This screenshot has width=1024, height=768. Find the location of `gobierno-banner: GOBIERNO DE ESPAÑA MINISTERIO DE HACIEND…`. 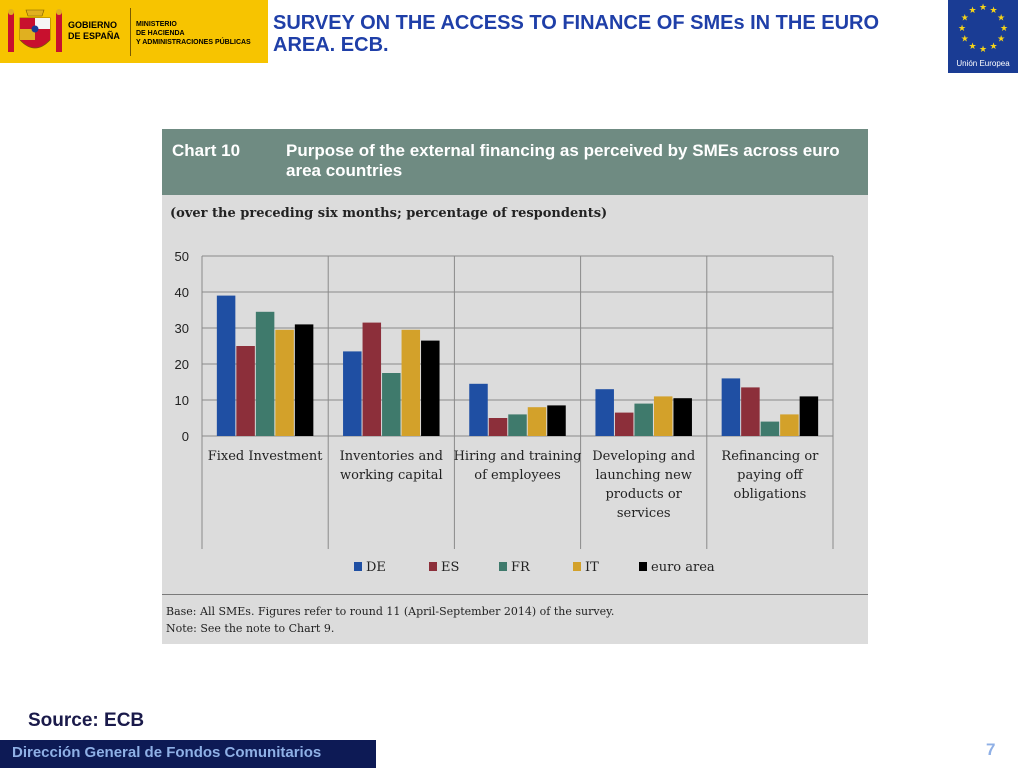

gobierno-banner: GOBIERNO DE ESPAÑA MINISTERIO DE HACIEND… is located at coordinates (134, 31).